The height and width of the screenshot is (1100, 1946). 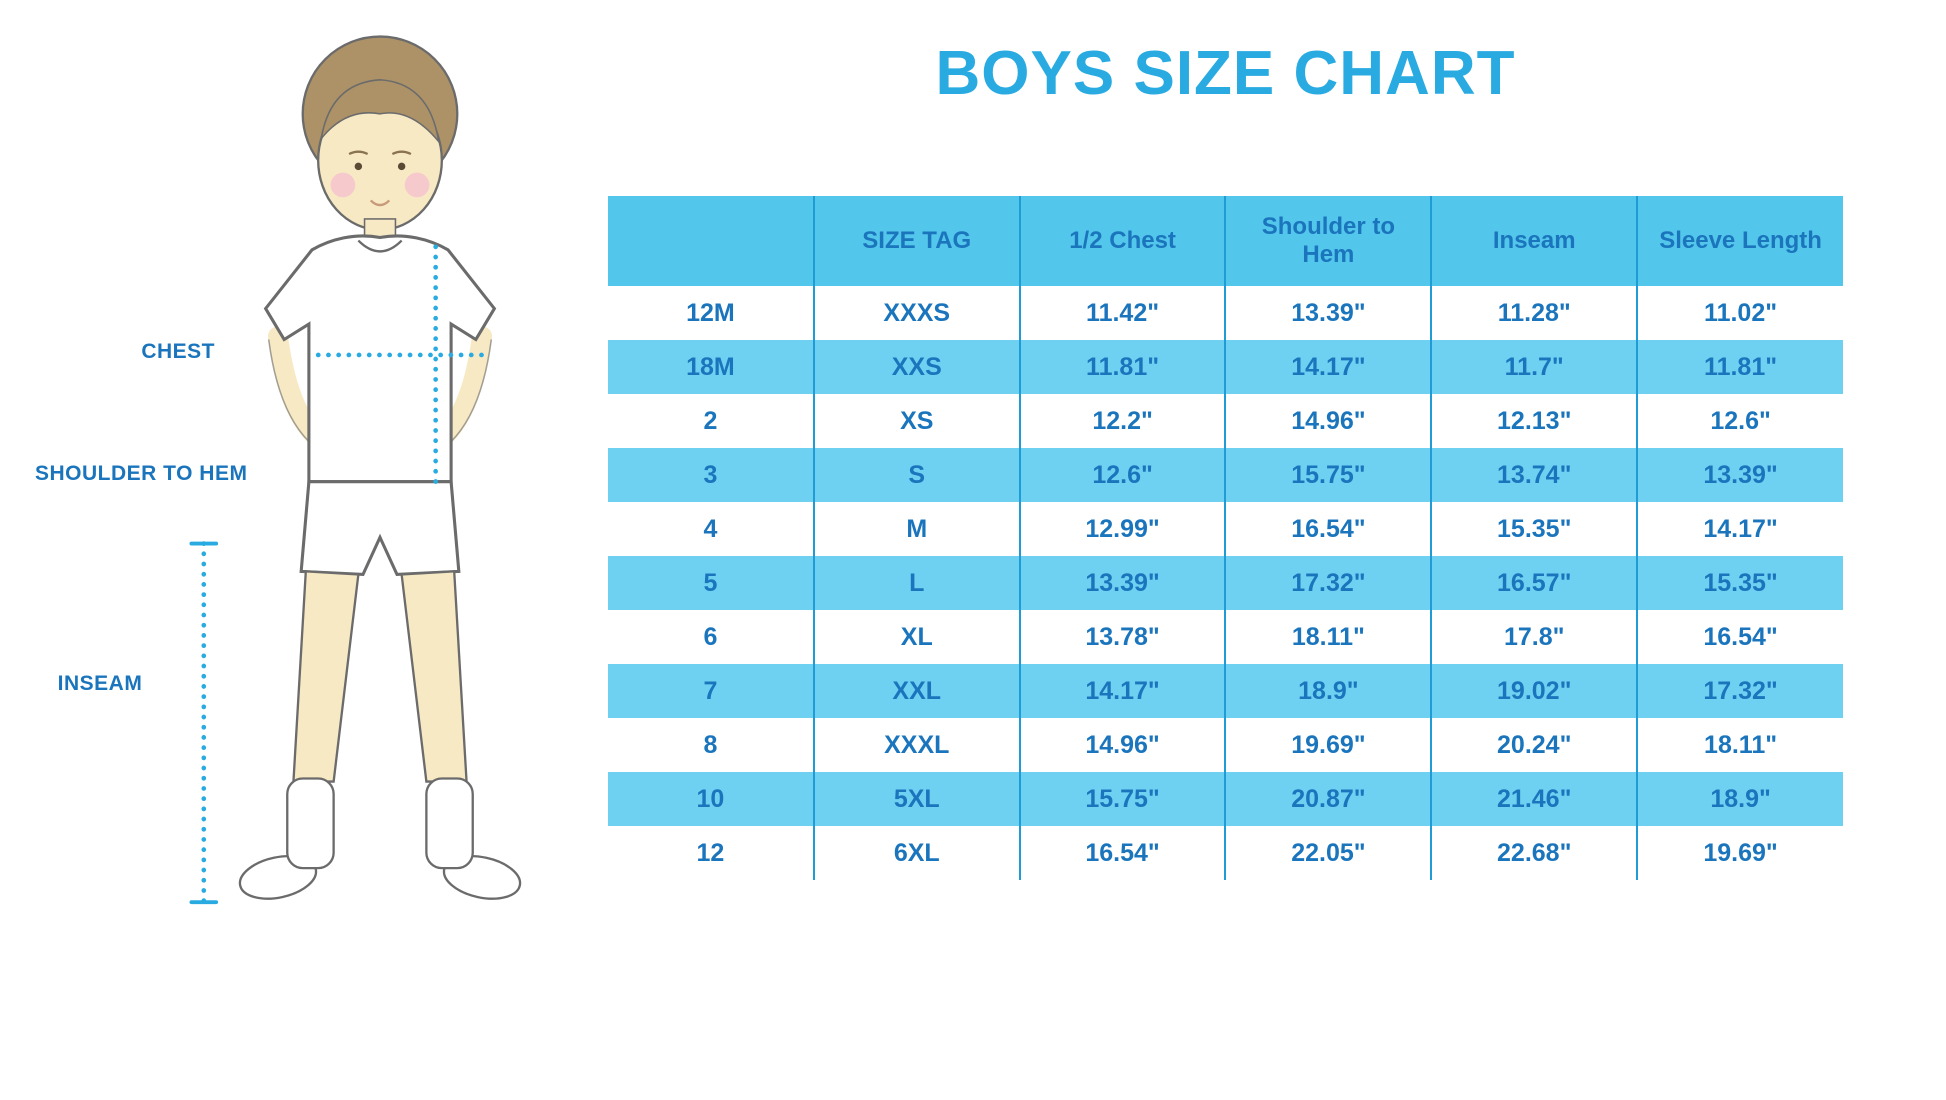 I want to click on table-cell: S, so click(x=916, y=475).